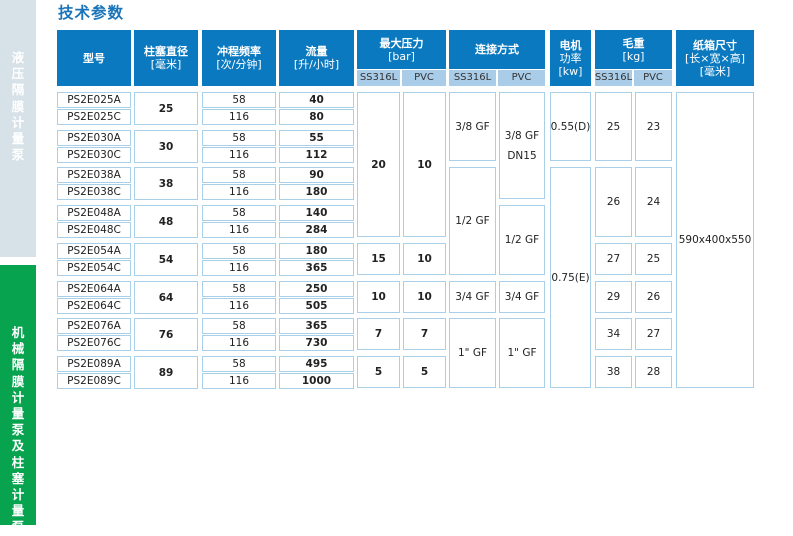 This screenshot has height=536, width=793. Describe the element at coordinates (316, 326) in the screenshot. I see `flow-cell: 365` at that location.